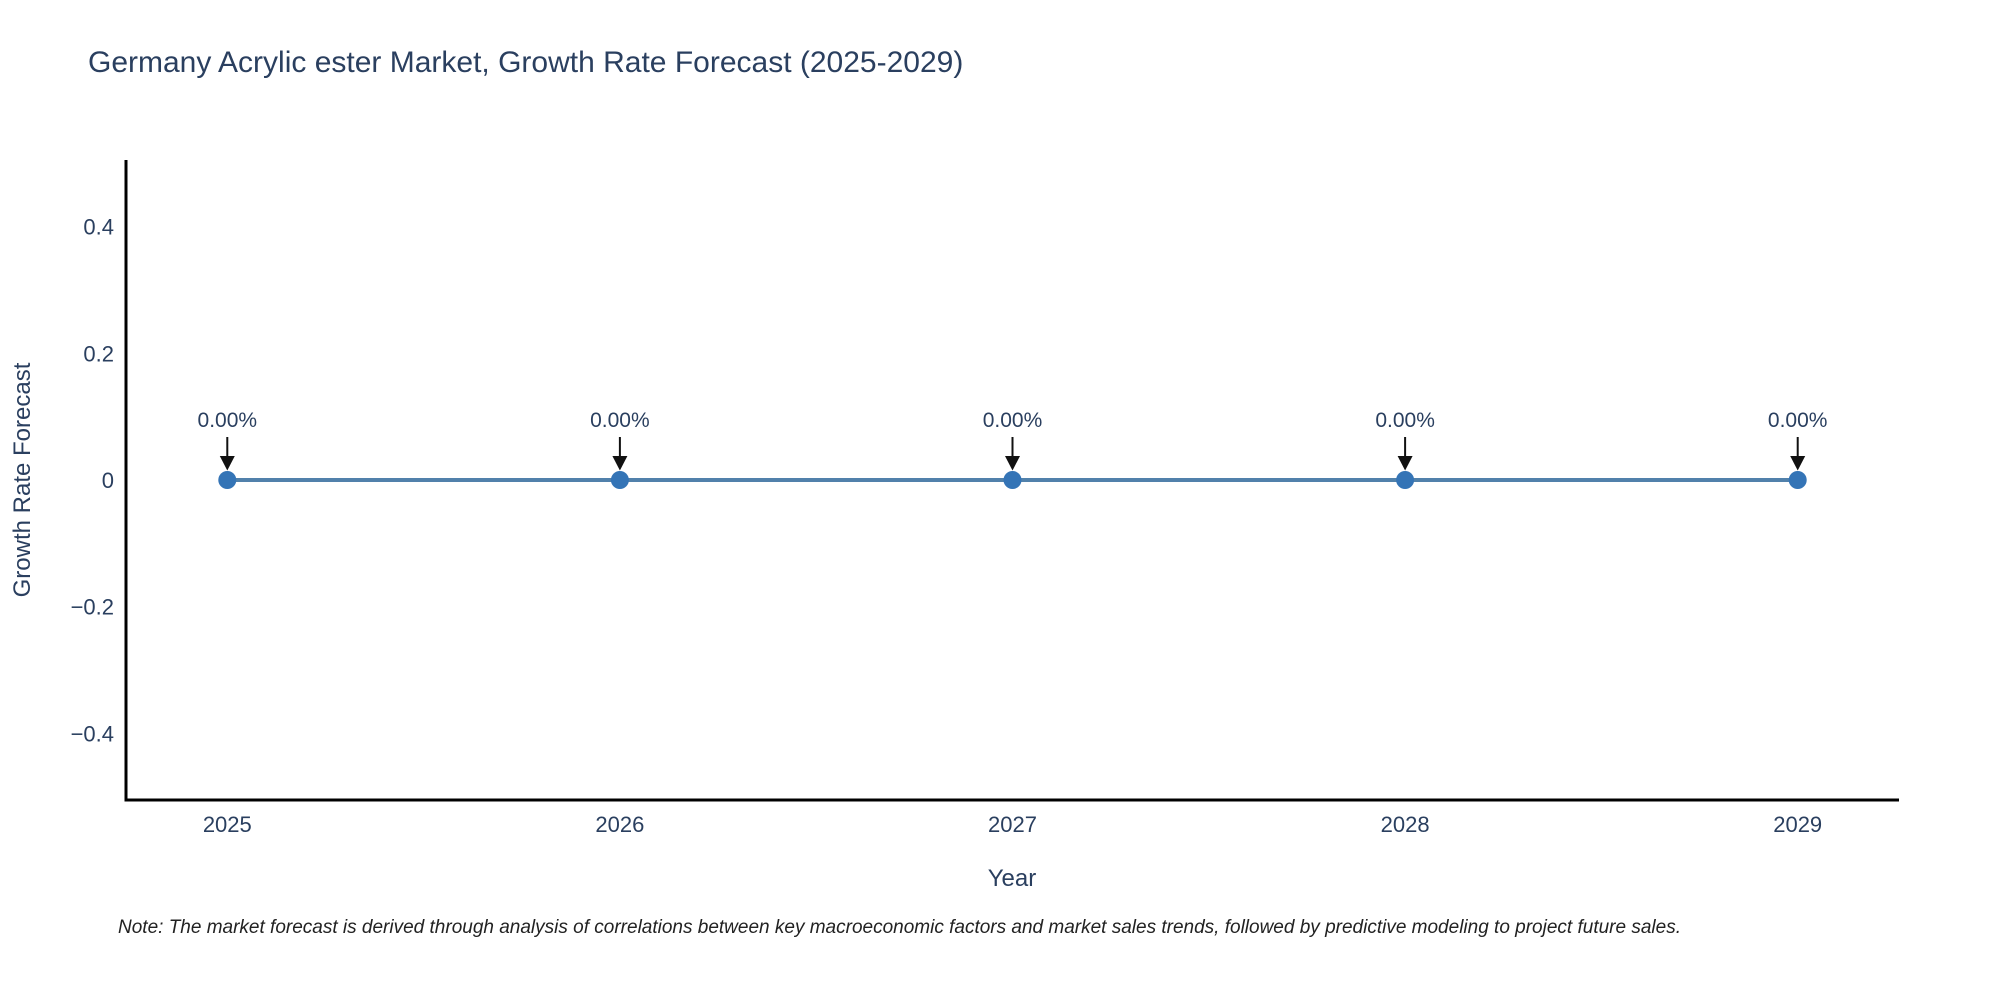 This screenshot has width=2000, height=1000. I want to click on x-tick-label: 2027, so click(1012, 824).